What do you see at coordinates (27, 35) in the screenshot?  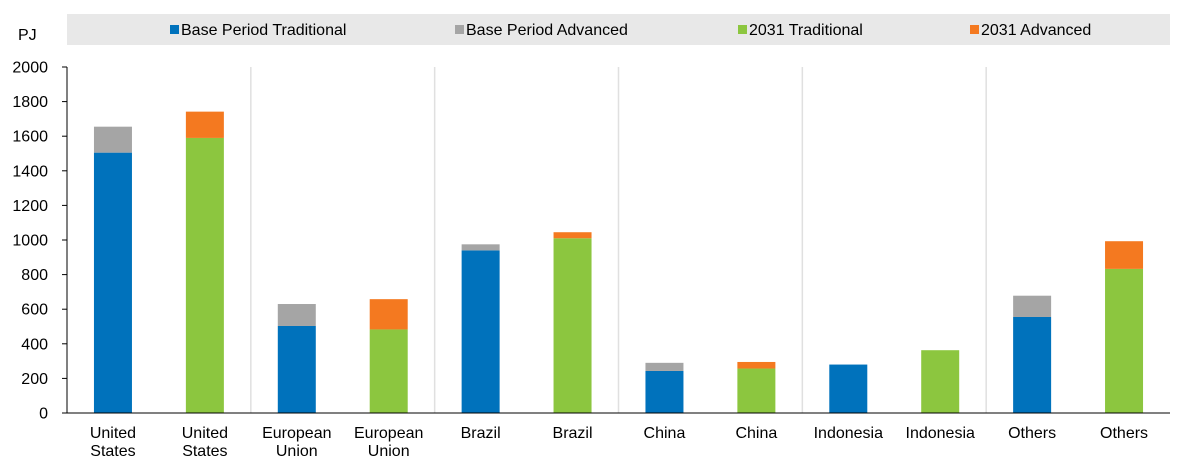 I see `y-axis-unit-label: PJ` at bounding box center [27, 35].